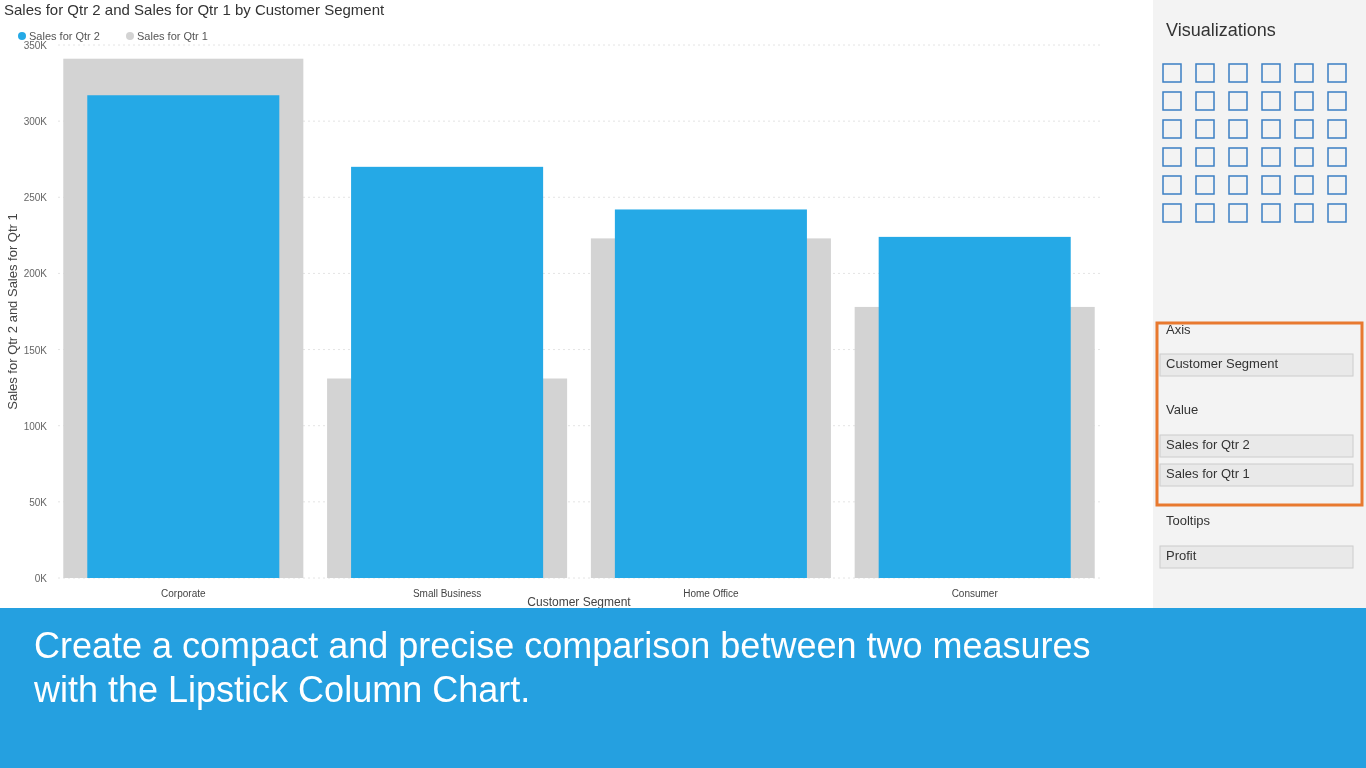 This screenshot has height=768, width=1366. What do you see at coordinates (172, 36) in the screenshot?
I see `legend-label: Sales for Qtr 1` at bounding box center [172, 36].